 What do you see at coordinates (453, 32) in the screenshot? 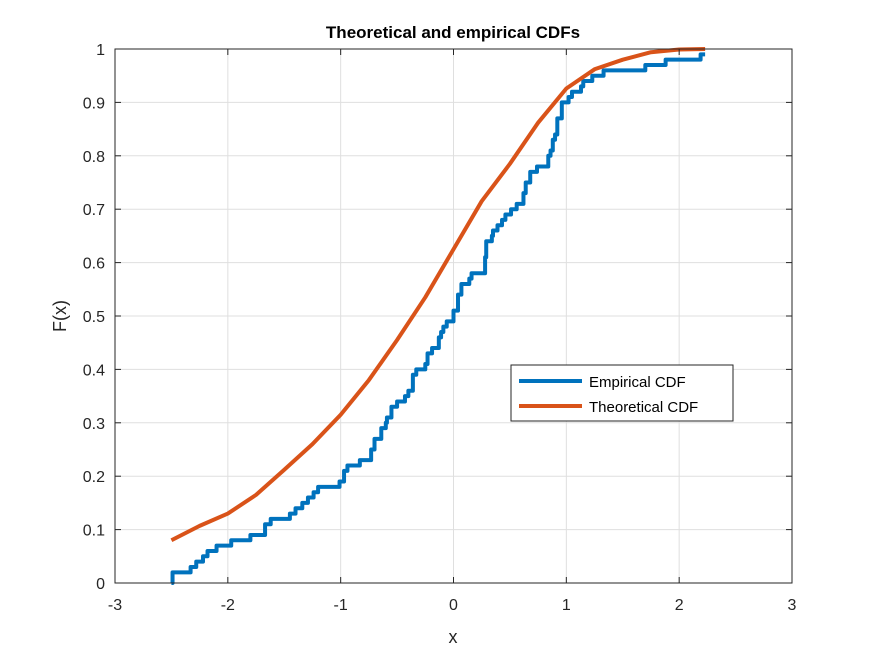
I see `chart-title: Theoretical and empirical CDFs` at bounding box center [453, 32].